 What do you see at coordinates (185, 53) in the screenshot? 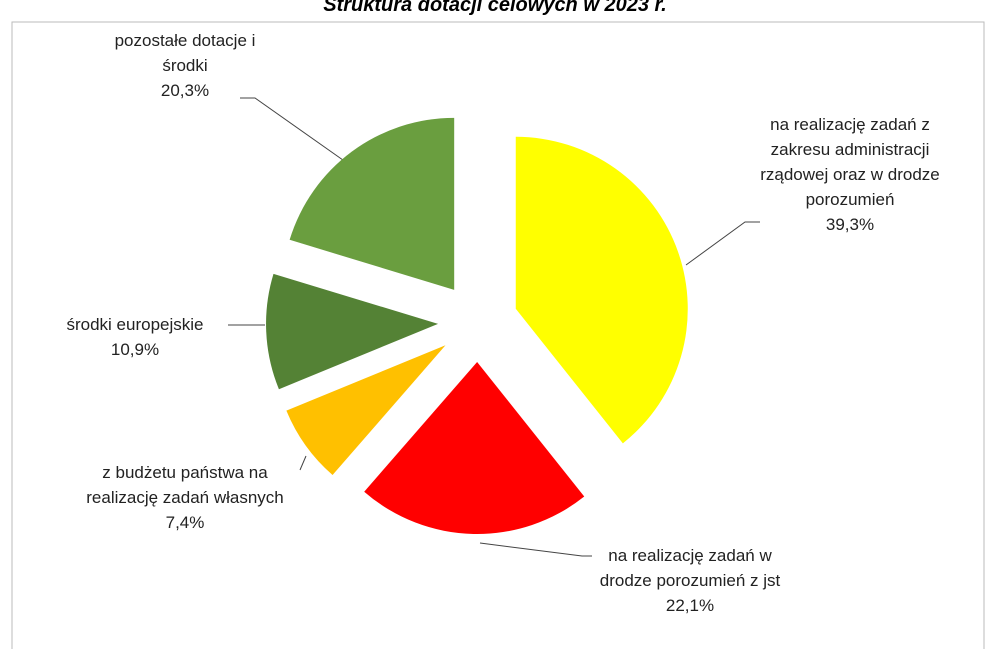
I see `category-label: pozostałe dotacje i środki` at bounding box center [185, 53].